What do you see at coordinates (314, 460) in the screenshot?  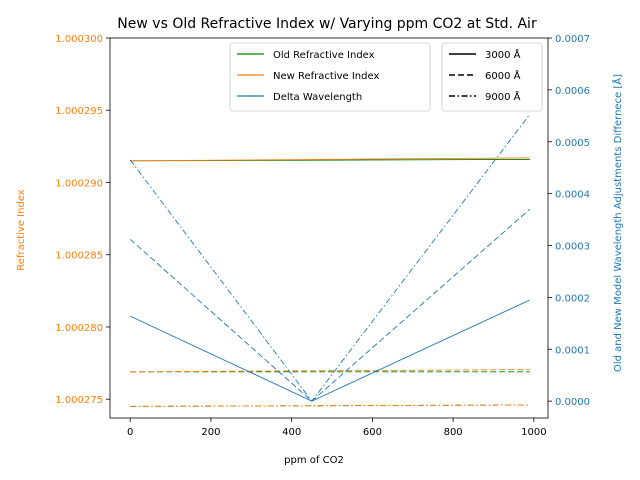 I see `x-axis-label: ppm of CO2` at bounding box center [314, 460].